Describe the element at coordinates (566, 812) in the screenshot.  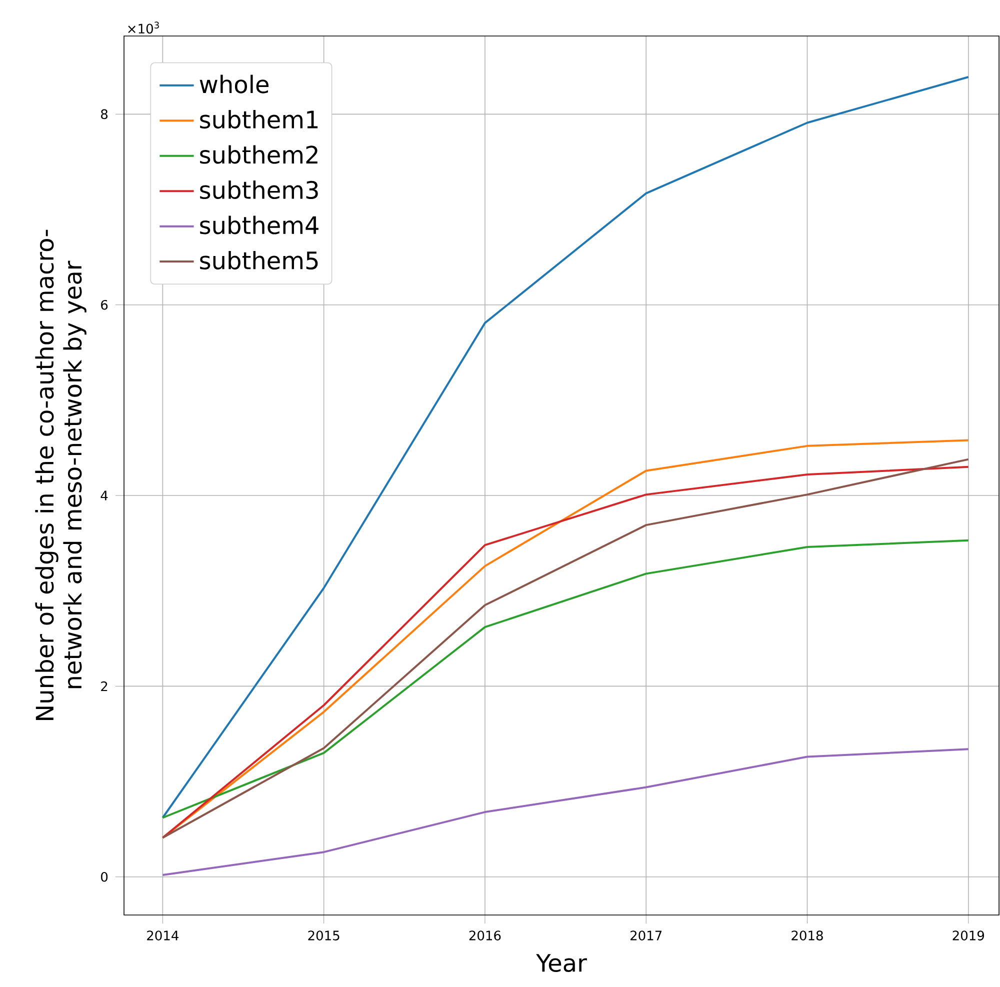
I see `line-series` at that location.